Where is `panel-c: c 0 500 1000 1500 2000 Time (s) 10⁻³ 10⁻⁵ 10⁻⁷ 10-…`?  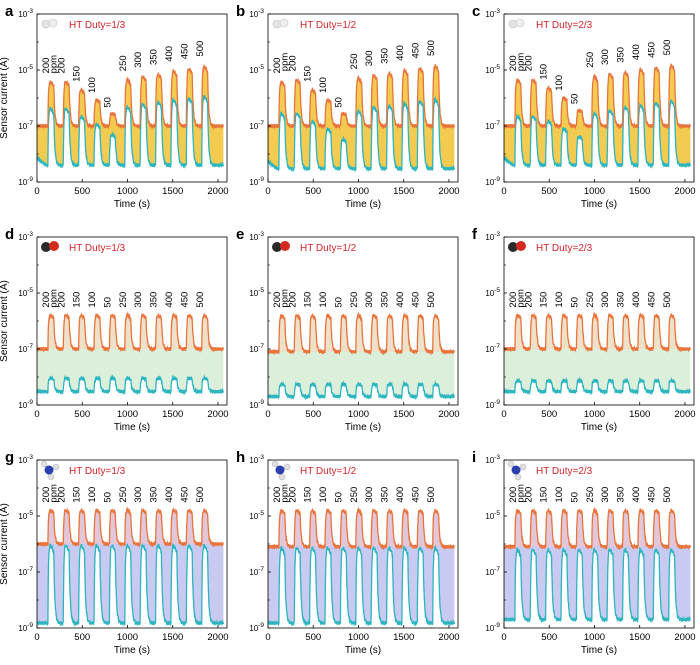 panel-c: c 0 500 1000 1500 2000 Time (s) 10⁻³ 10⁻⁵ 10⁻⁷ 10-… is located at coordinates (584, 106).